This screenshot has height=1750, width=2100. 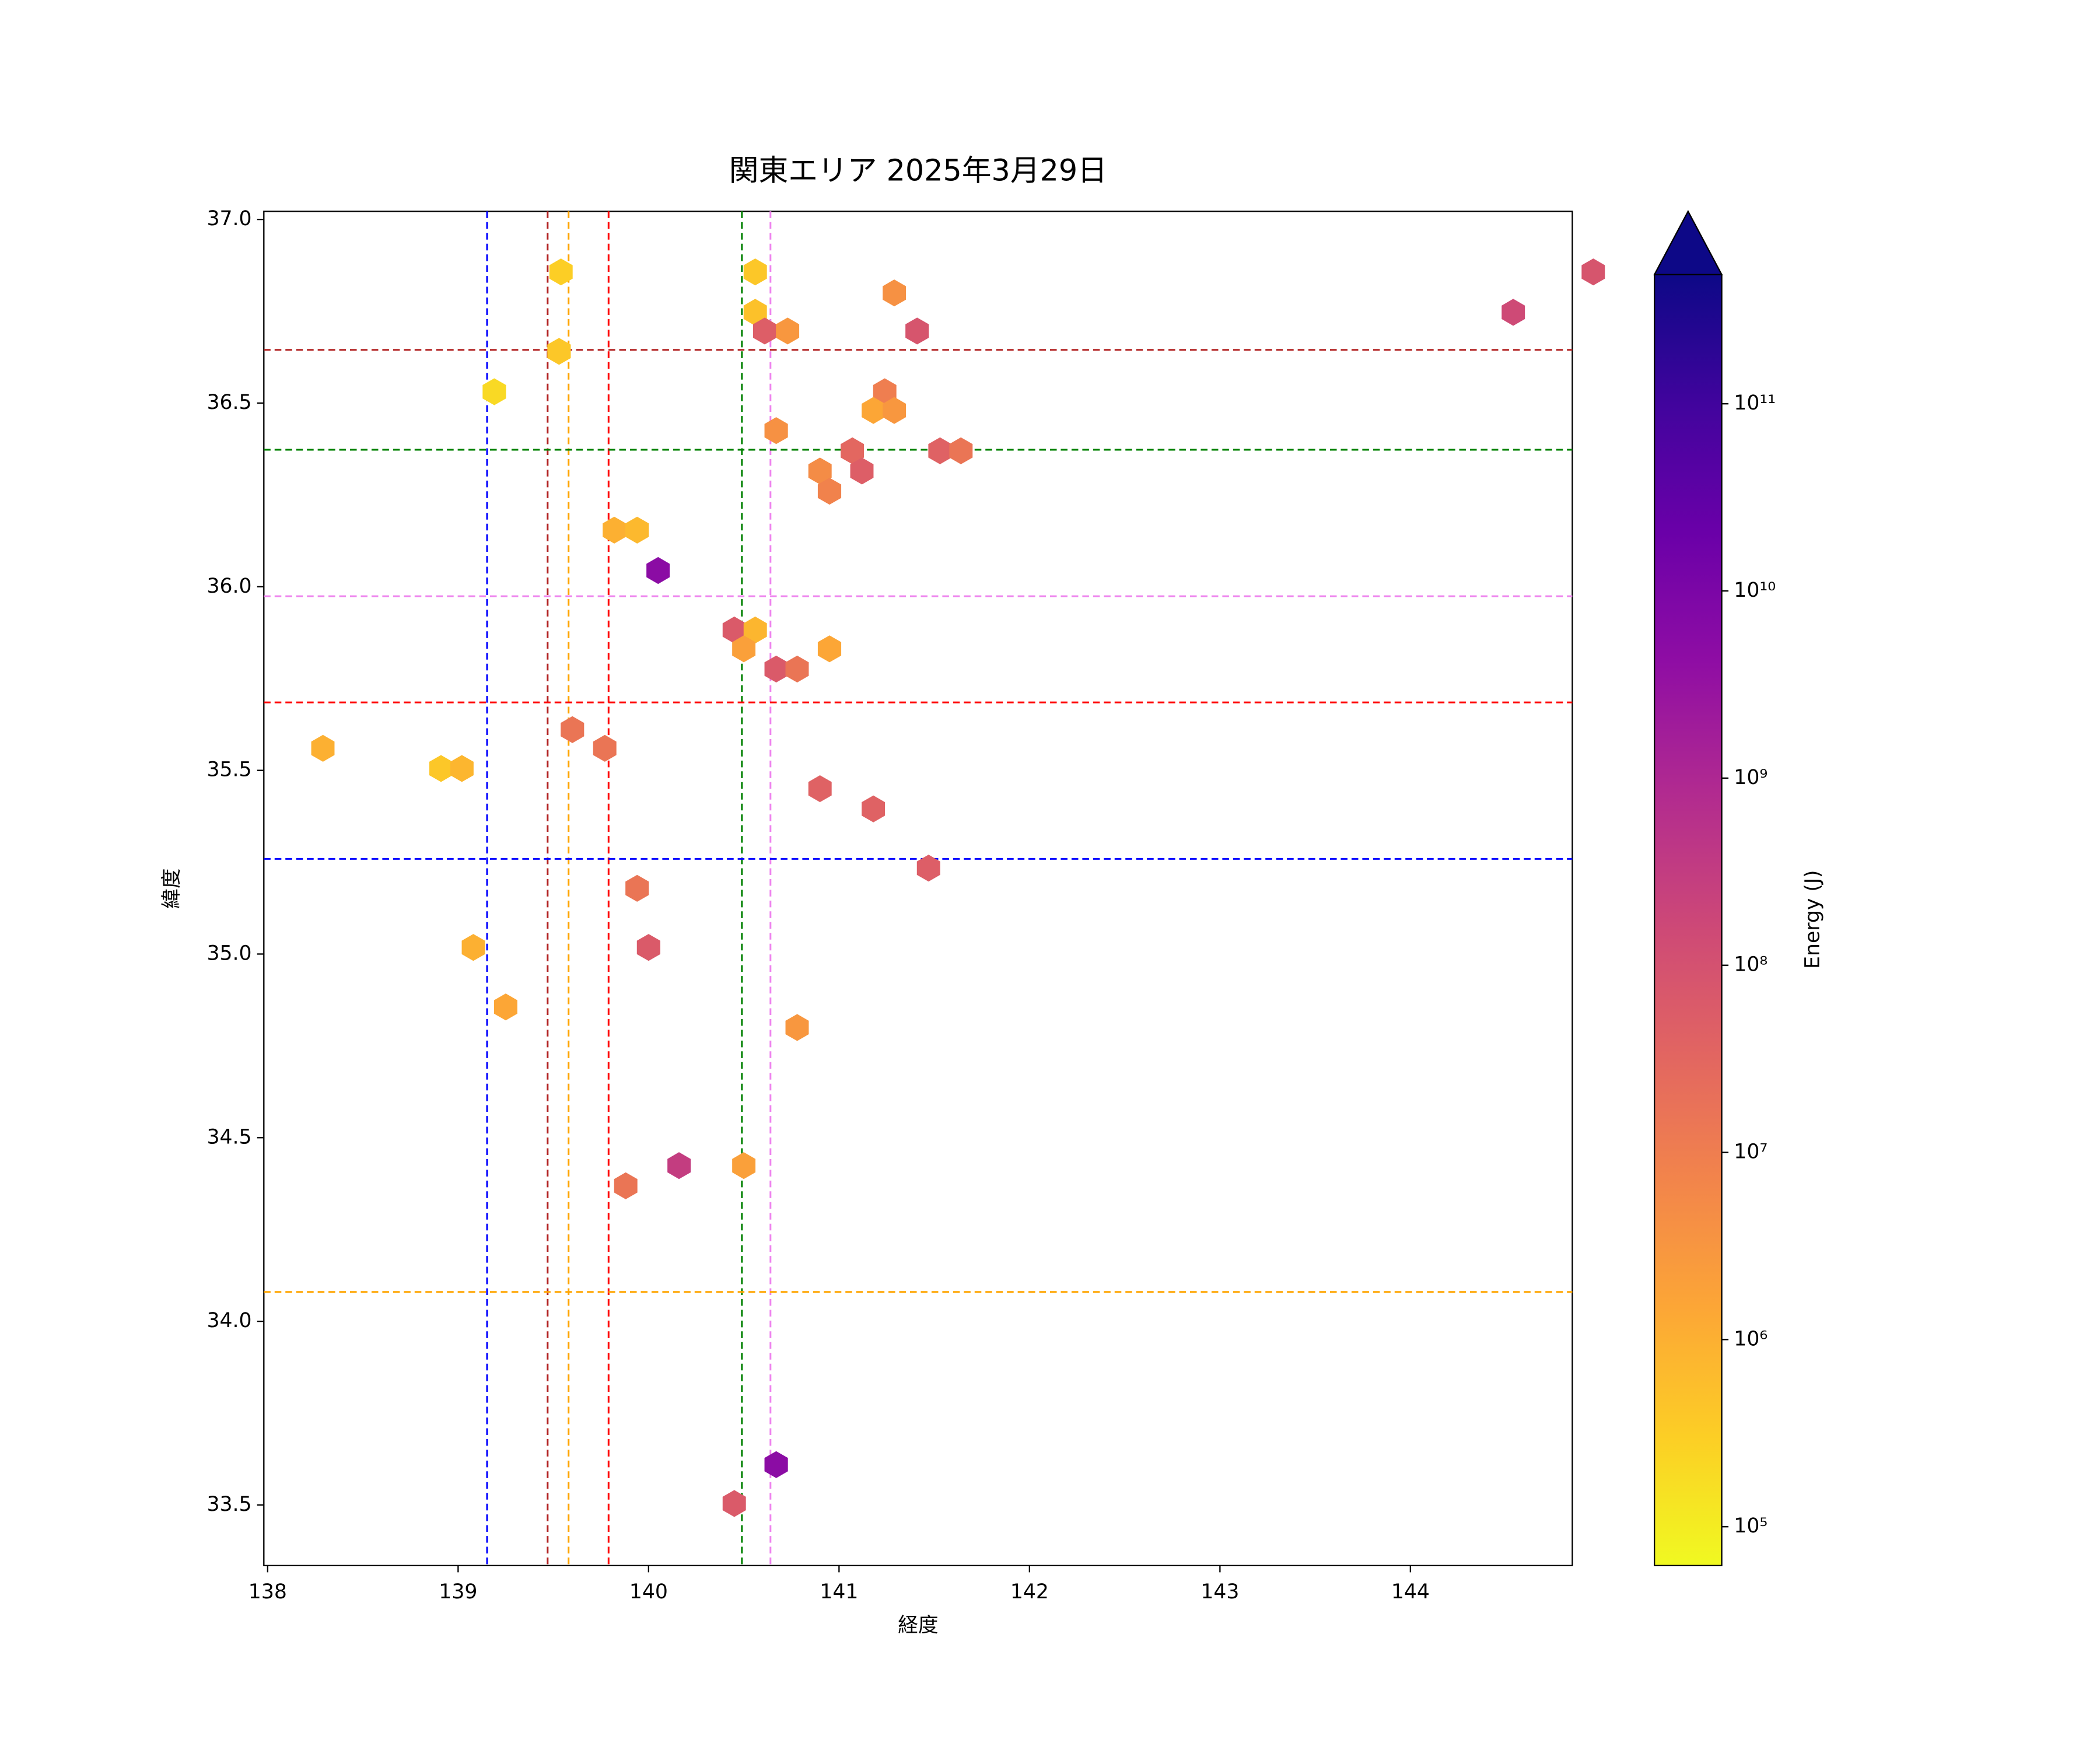 I want to click on y-tick-label: 37.0, so click(x=228, y=218).